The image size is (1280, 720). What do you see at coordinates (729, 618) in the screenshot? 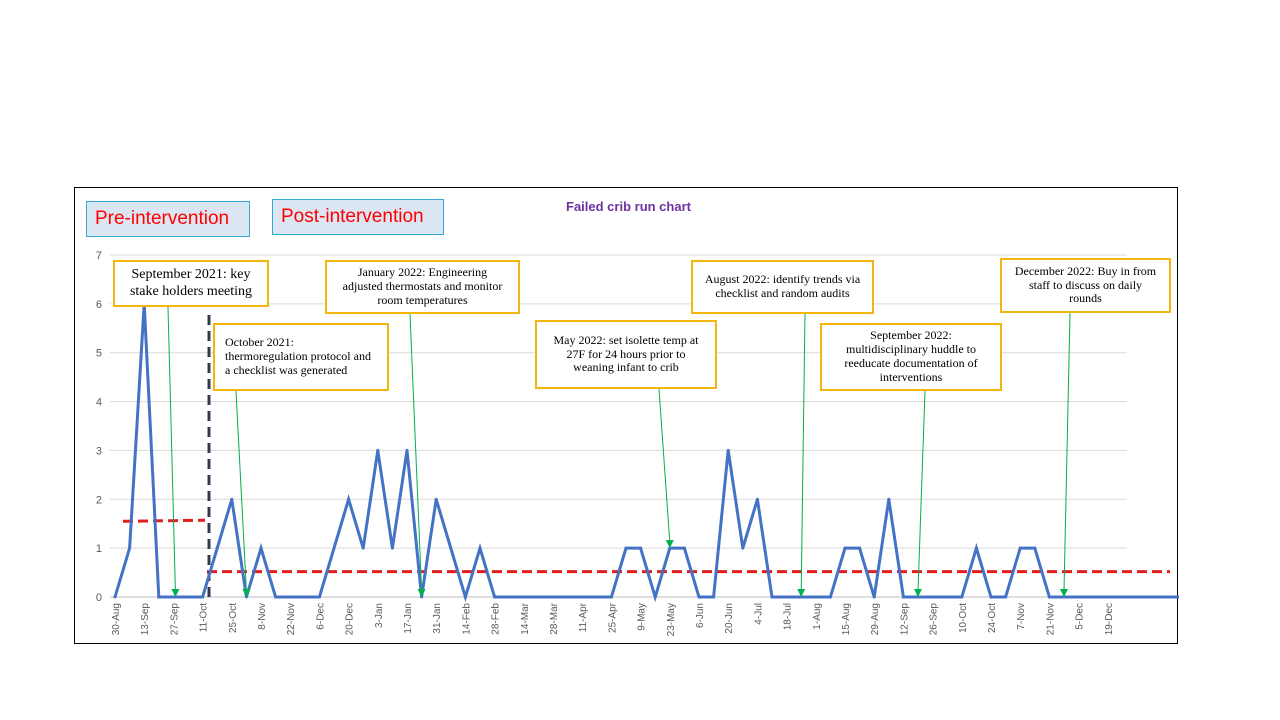
I see `x-tick-label: 20-Jun` at bounding box center [729, 618].